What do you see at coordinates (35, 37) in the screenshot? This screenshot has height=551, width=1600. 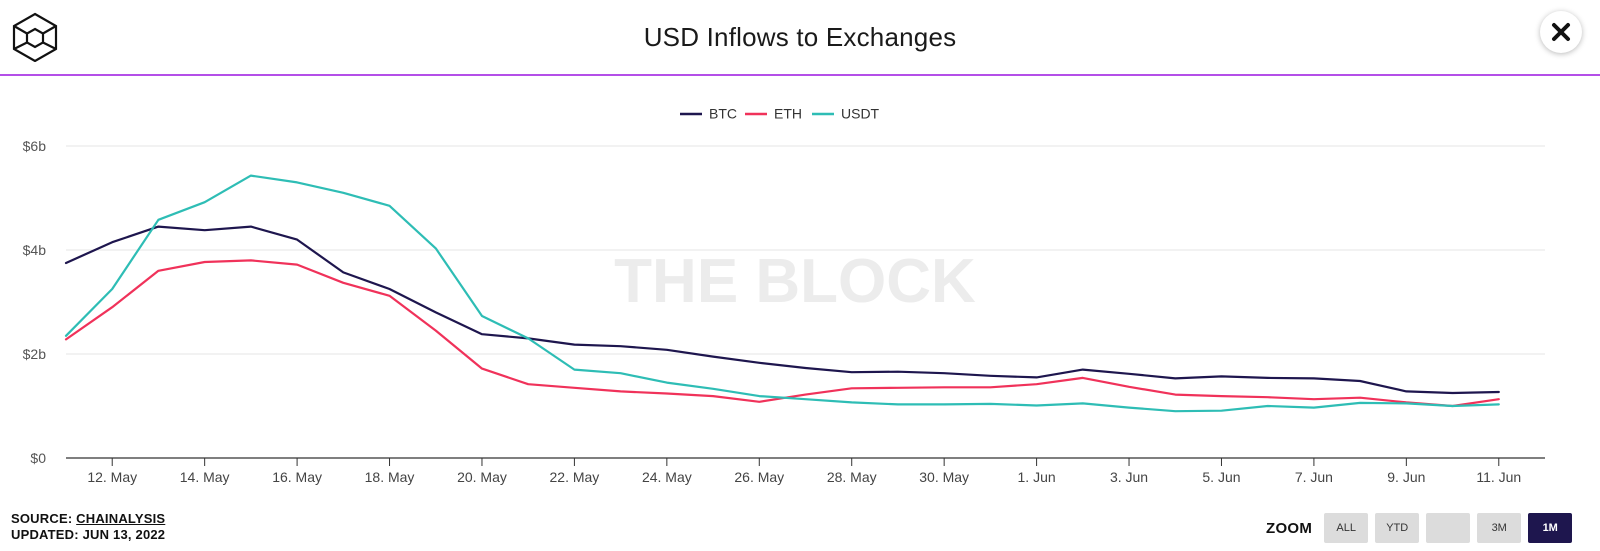 I see `the-block-logo-icon` at bounding box center [35, 37].